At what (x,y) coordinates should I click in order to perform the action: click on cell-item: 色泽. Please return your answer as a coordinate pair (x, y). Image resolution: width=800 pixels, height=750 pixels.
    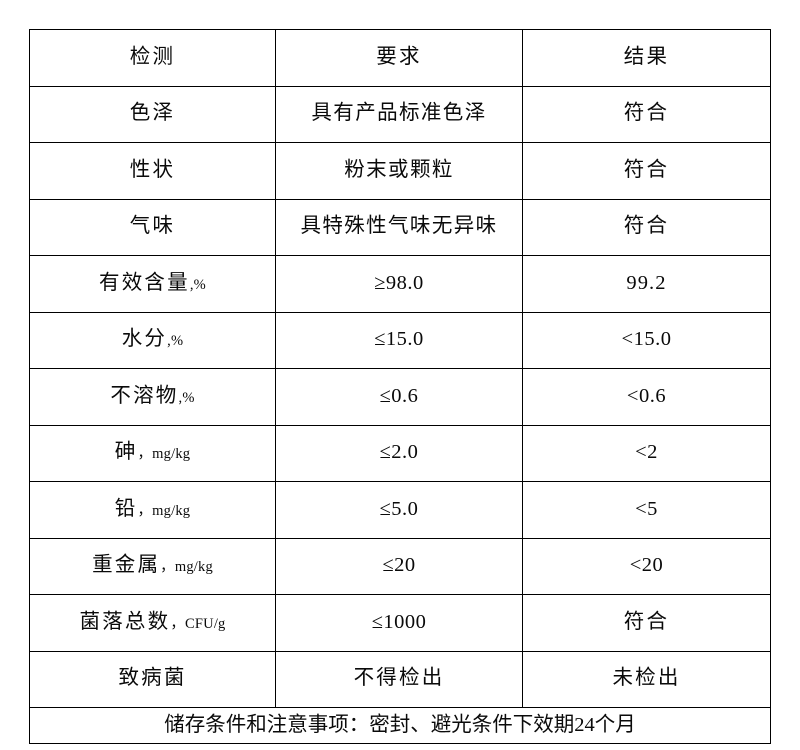
    Looking at the image, I should click on (152, 114).